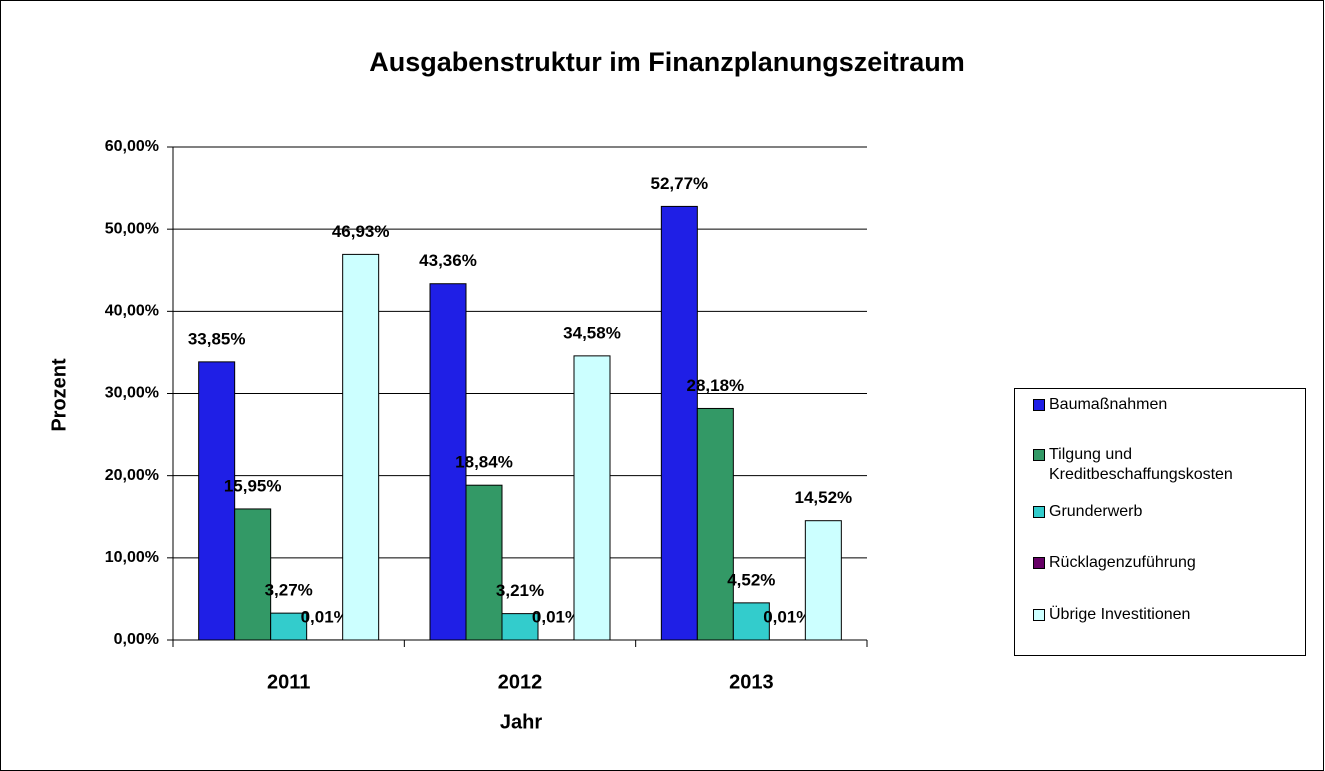 This screenshot has height=771, width=1325. I want to click on value-label: 43,36%, so click(448, 260).